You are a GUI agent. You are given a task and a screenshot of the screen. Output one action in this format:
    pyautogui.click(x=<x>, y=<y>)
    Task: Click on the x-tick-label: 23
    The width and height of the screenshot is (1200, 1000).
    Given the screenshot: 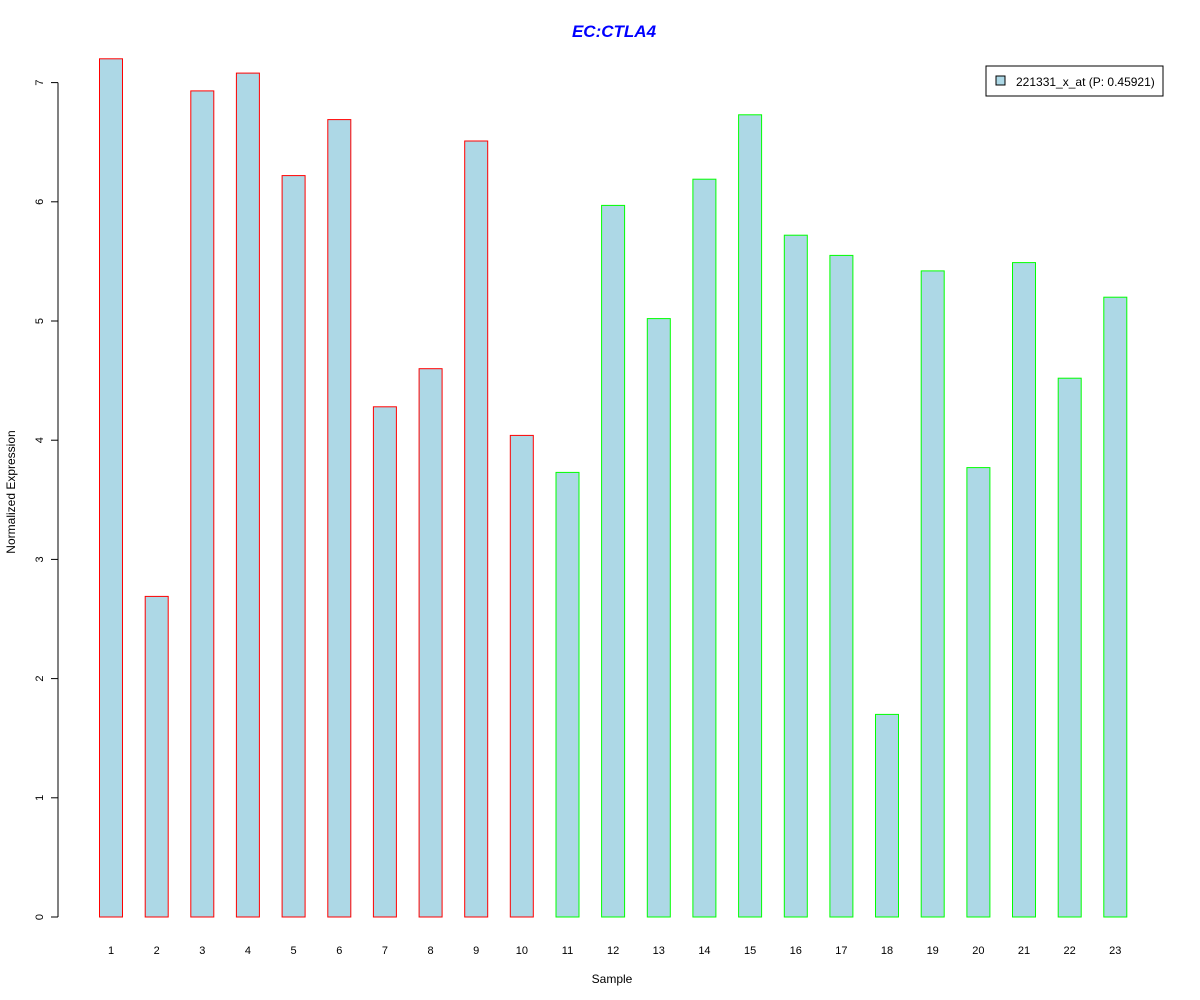 What is the action you would take?
    pyautogui.click(x=1115, y=951)
    